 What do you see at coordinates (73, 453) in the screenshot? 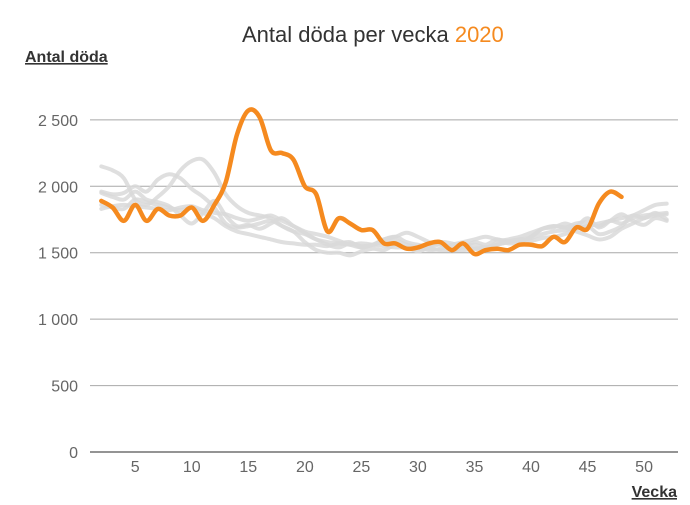
I see `y-tick-0: 0` at bounding box center [73, 453].